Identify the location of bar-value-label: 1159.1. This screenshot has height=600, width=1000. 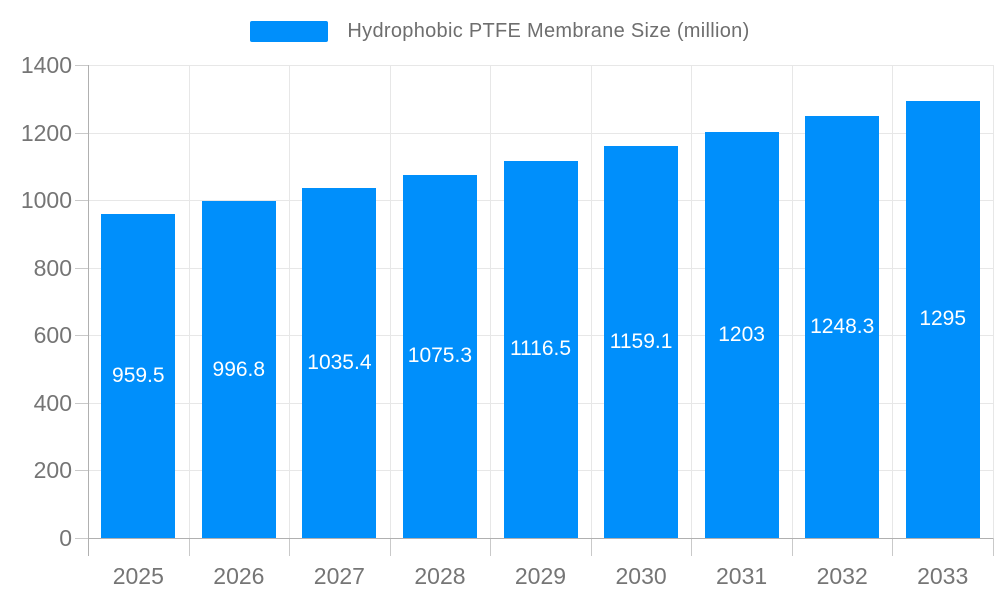
(641, 342).